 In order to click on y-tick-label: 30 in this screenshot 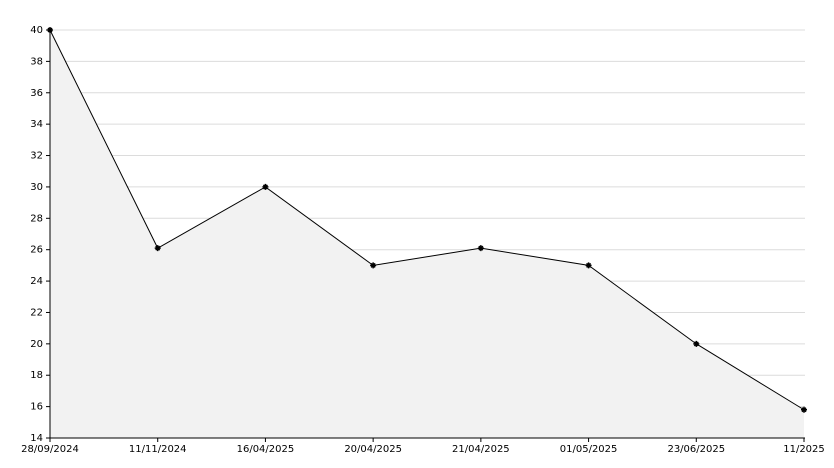, I will do `click(36, 187)`.